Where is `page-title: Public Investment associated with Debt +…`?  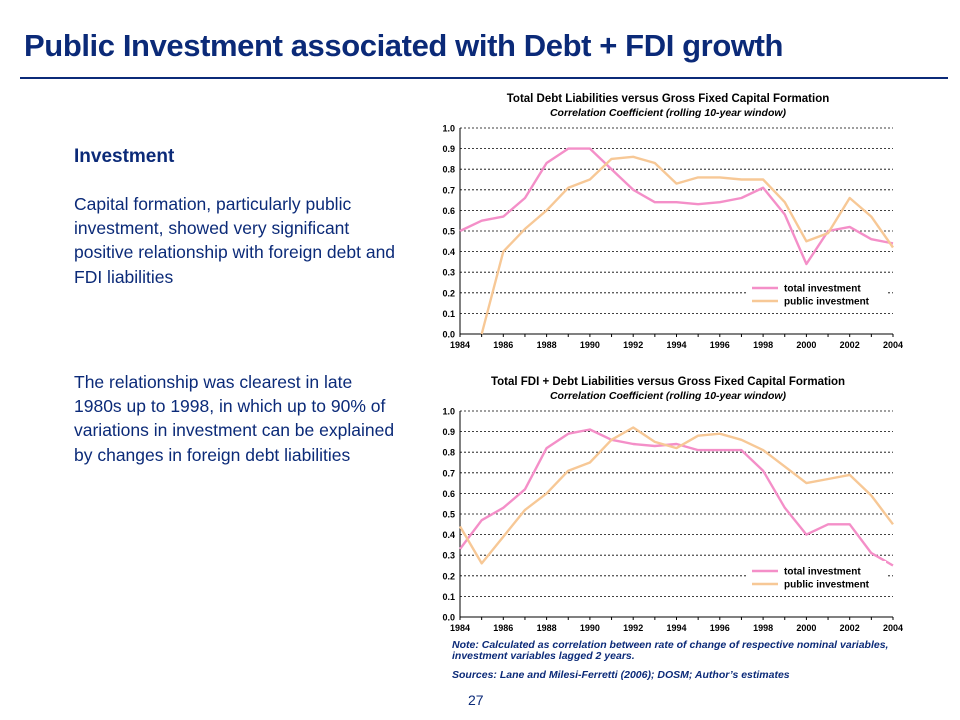
page-title: Public Investment associated with Debt +… is located at coordinates (404, 45).